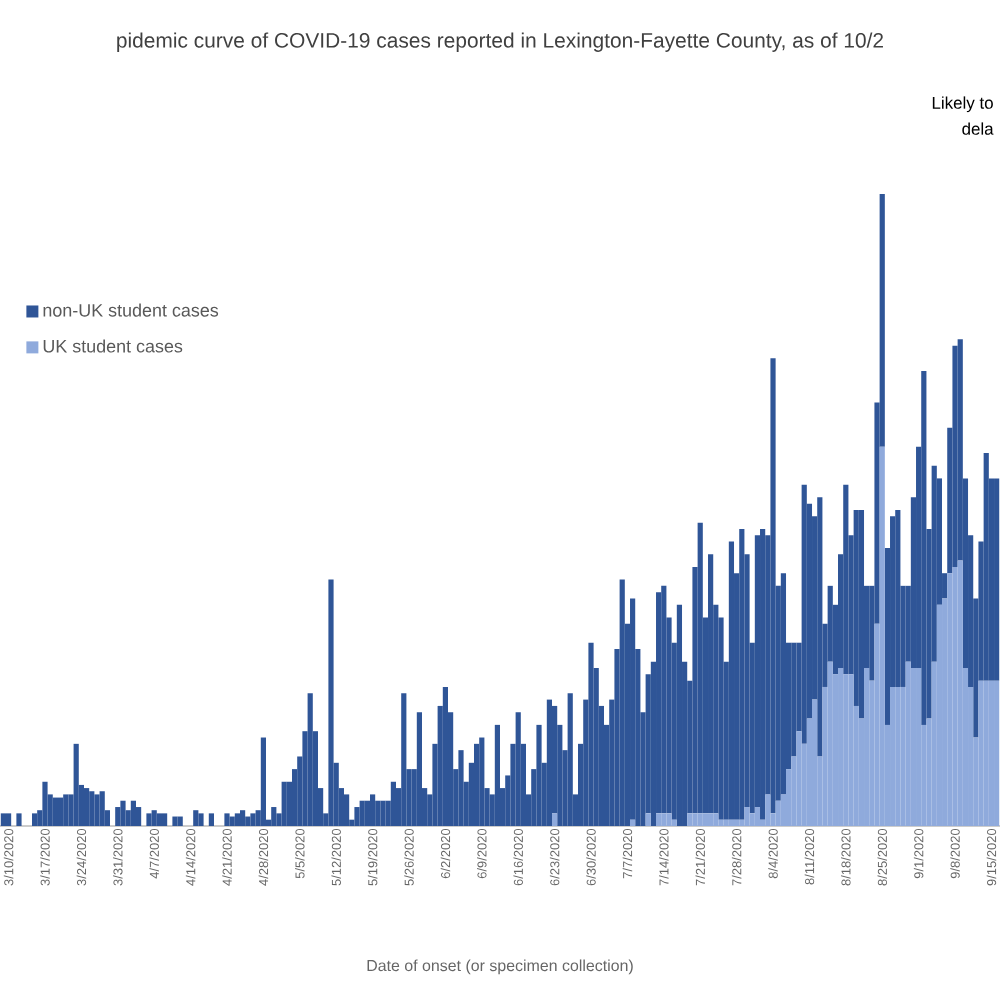 Image resolution: width=1000 pixels, height=1000 pixels. What do you see at coordinates (978, 128) in the screenshot?
I see `text: dela` at bounding box center [978, 128].